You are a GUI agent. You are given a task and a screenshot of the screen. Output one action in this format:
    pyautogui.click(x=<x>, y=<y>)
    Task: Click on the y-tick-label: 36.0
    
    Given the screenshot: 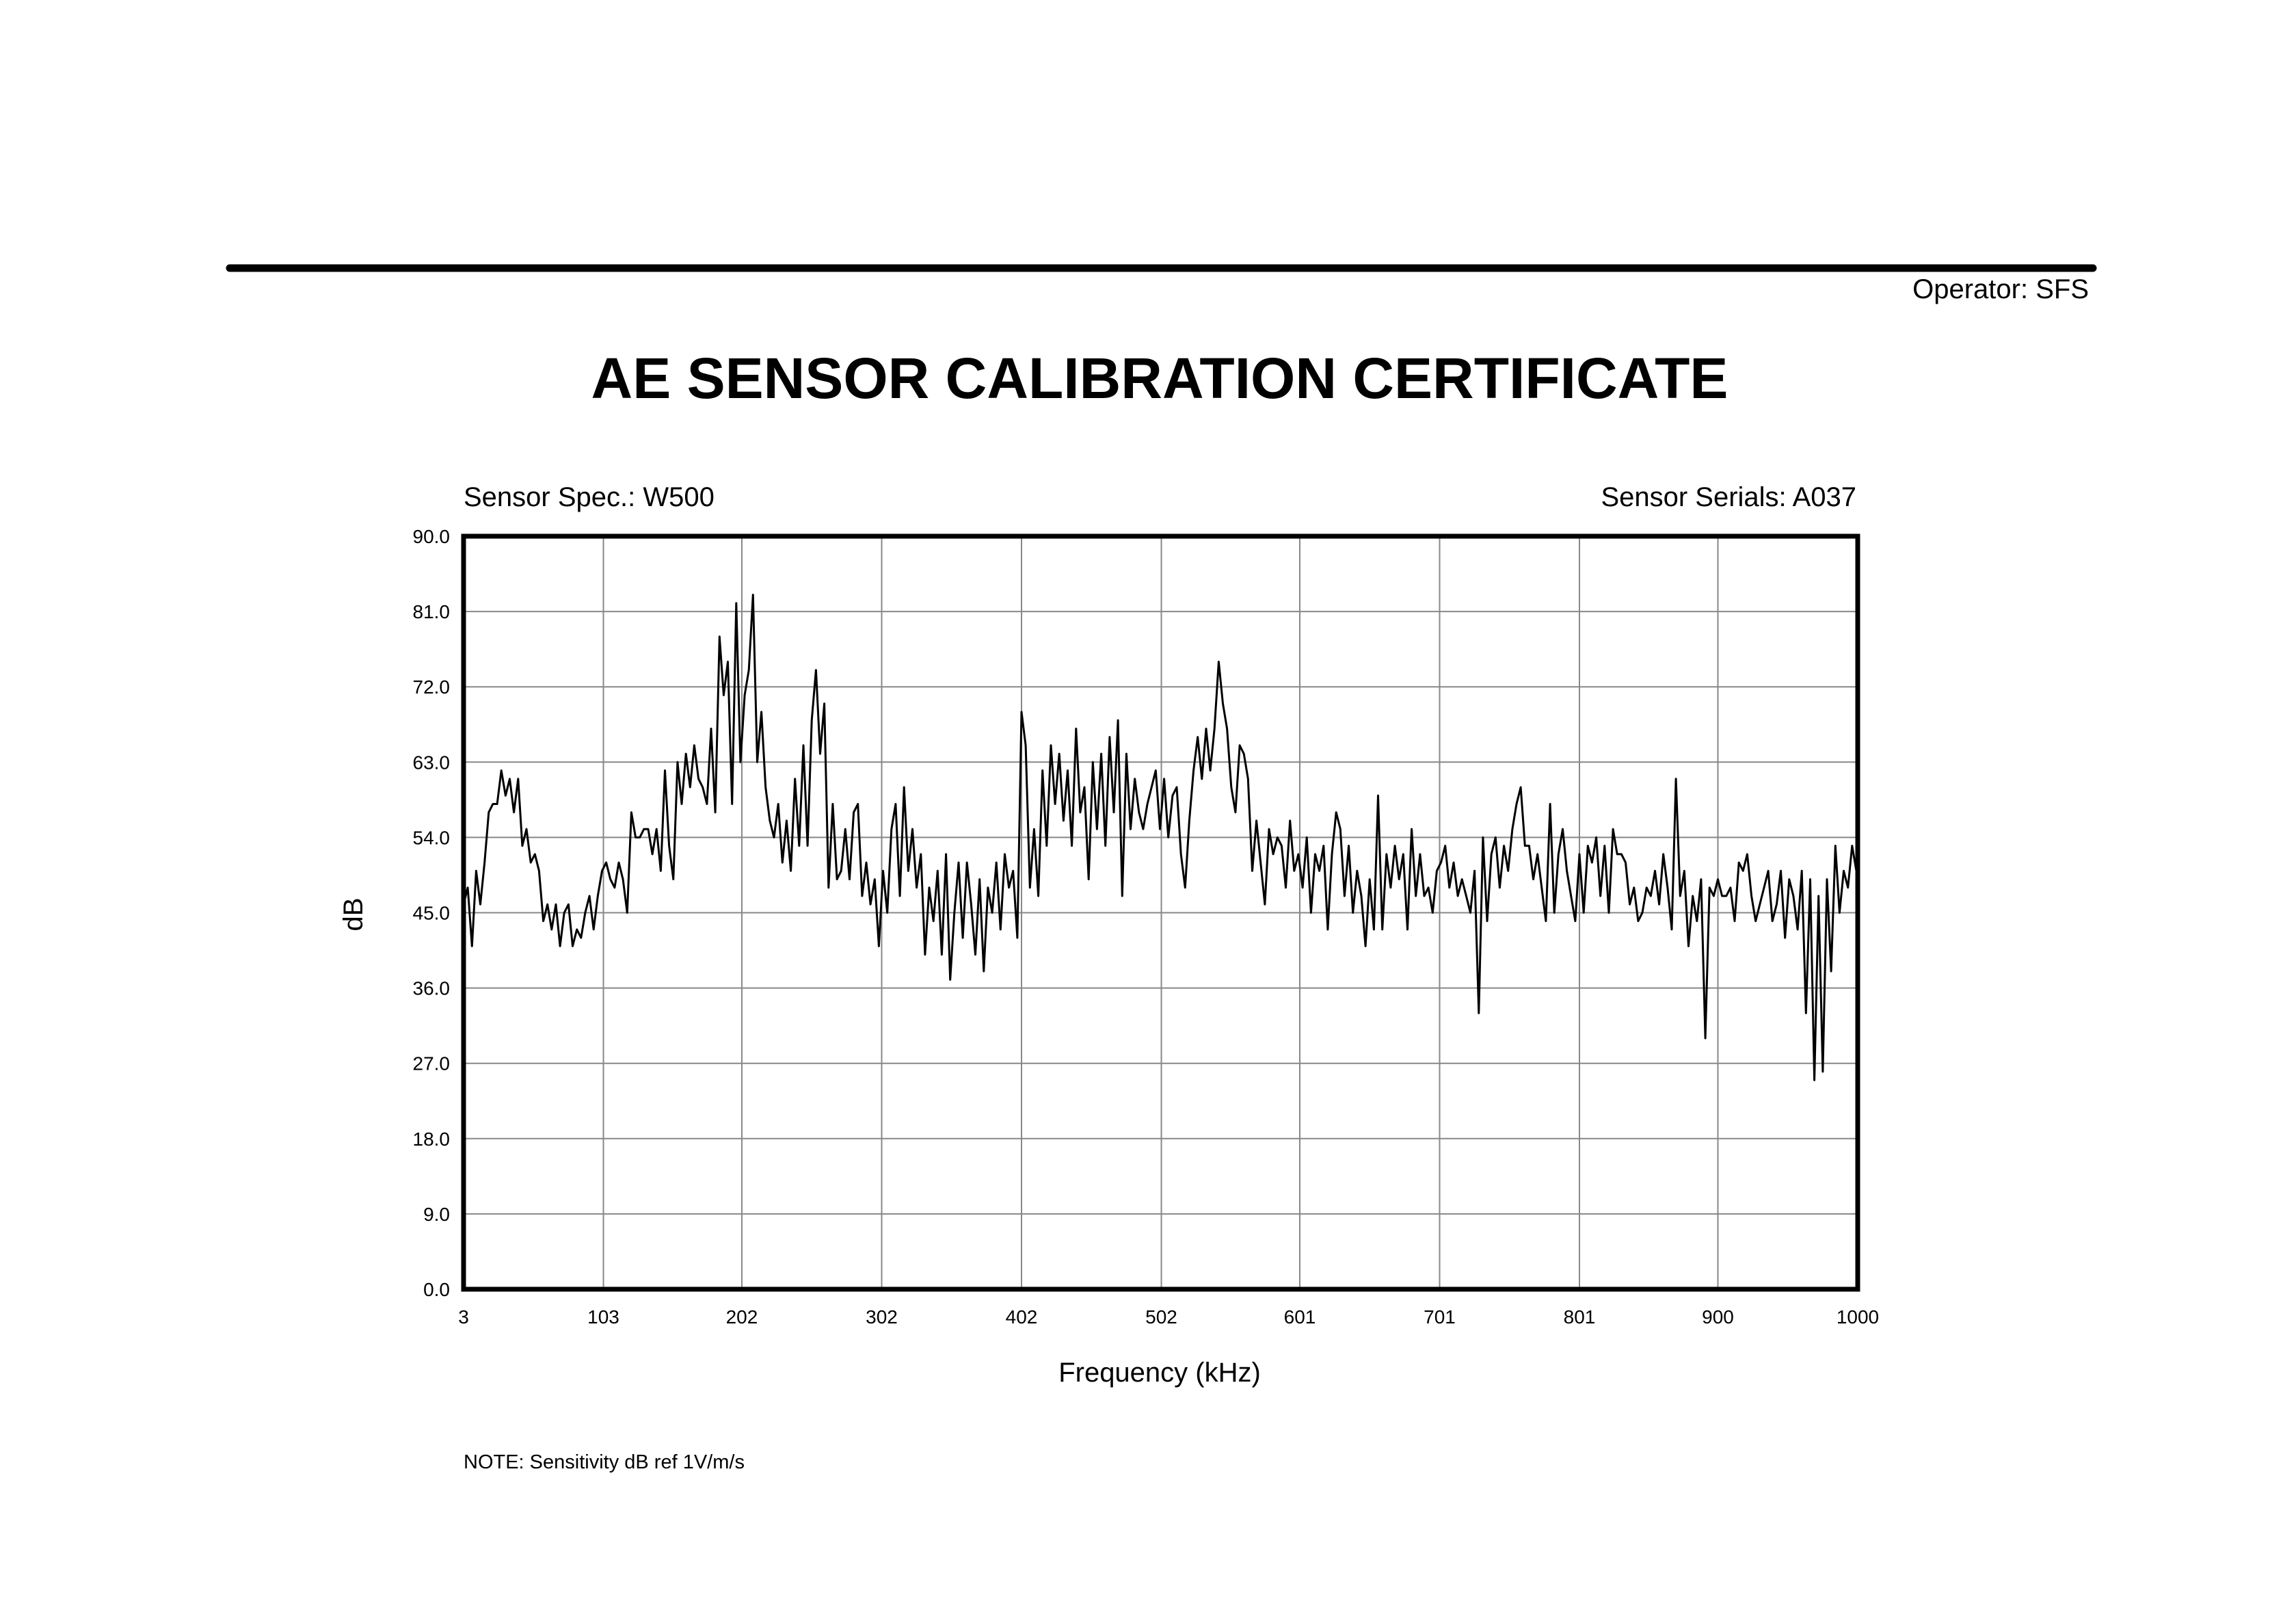 What is the action you would take?
    pyautogui.click(x=432, y=988)
    